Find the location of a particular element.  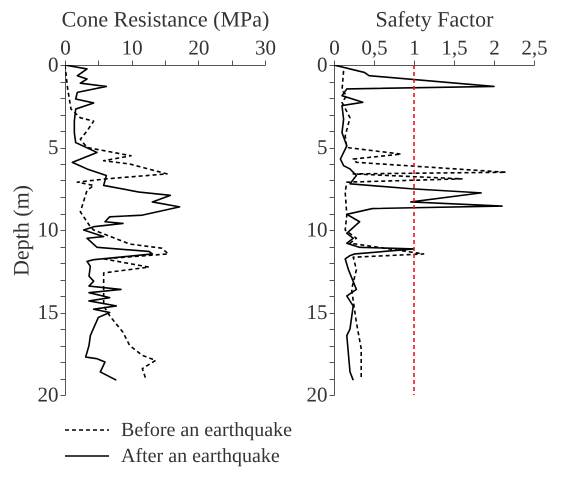

x-tick-label: 30 is located at coordinates (265, 48).